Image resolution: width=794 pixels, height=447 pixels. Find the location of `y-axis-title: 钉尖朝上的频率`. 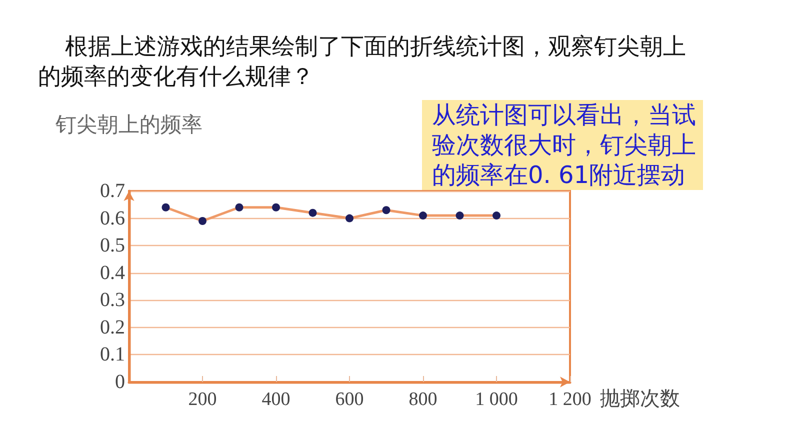

y-axis-title: 钉尖朝上的频率 is located at coordinates (128, 124).